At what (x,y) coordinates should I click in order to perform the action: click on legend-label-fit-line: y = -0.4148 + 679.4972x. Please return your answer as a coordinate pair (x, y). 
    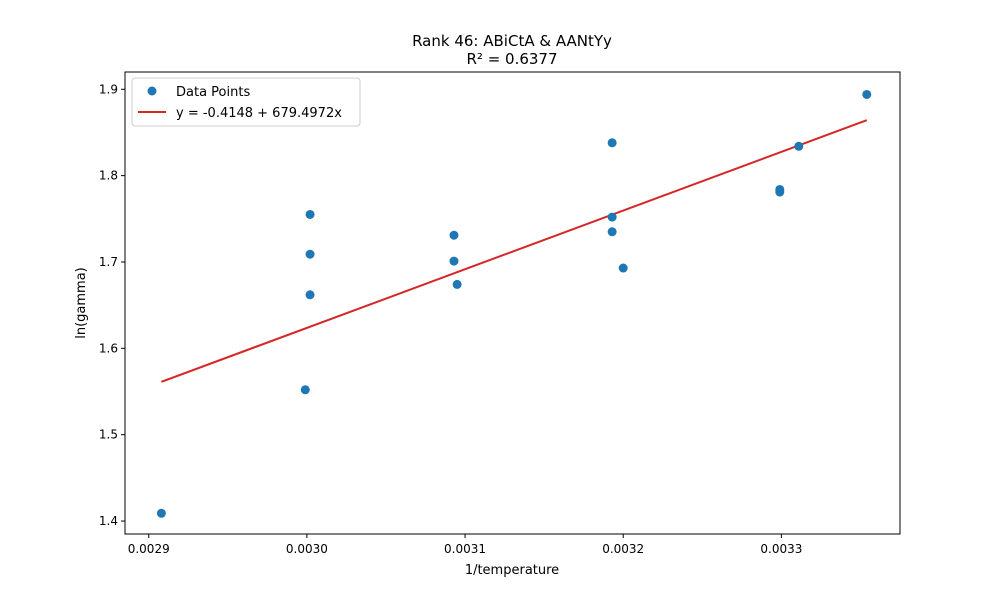
    Looking at the image, I should click on (259, 113).